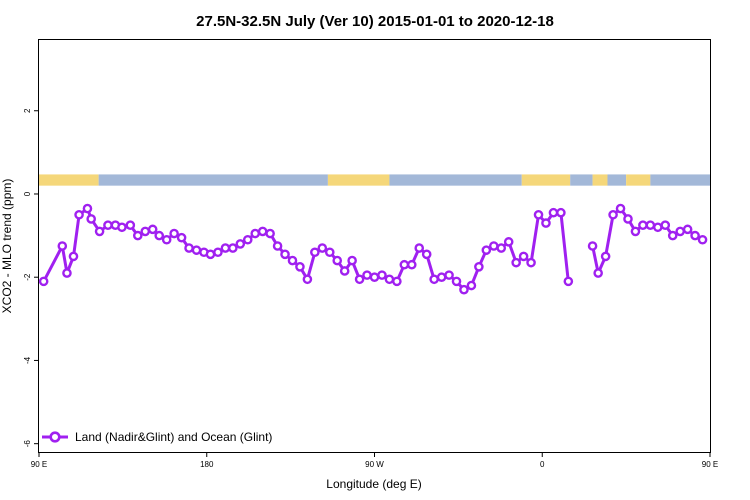  What do you see at coordinates (27, 193) in the screenshot?
I see `y-tick-label: 0` at bounding box center [27, 193].